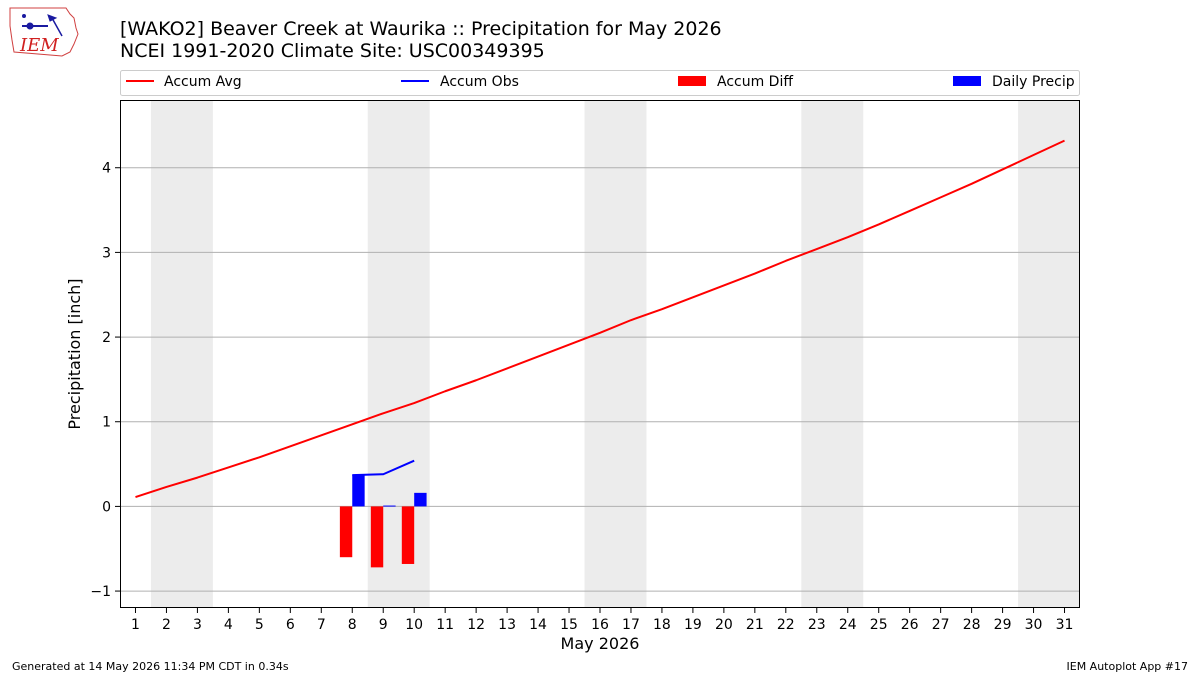 The image size is (1200, 675). Describe the element at coordinates (1065, 625) in the screenshot. I see `x-tick-label: 31` at that location.